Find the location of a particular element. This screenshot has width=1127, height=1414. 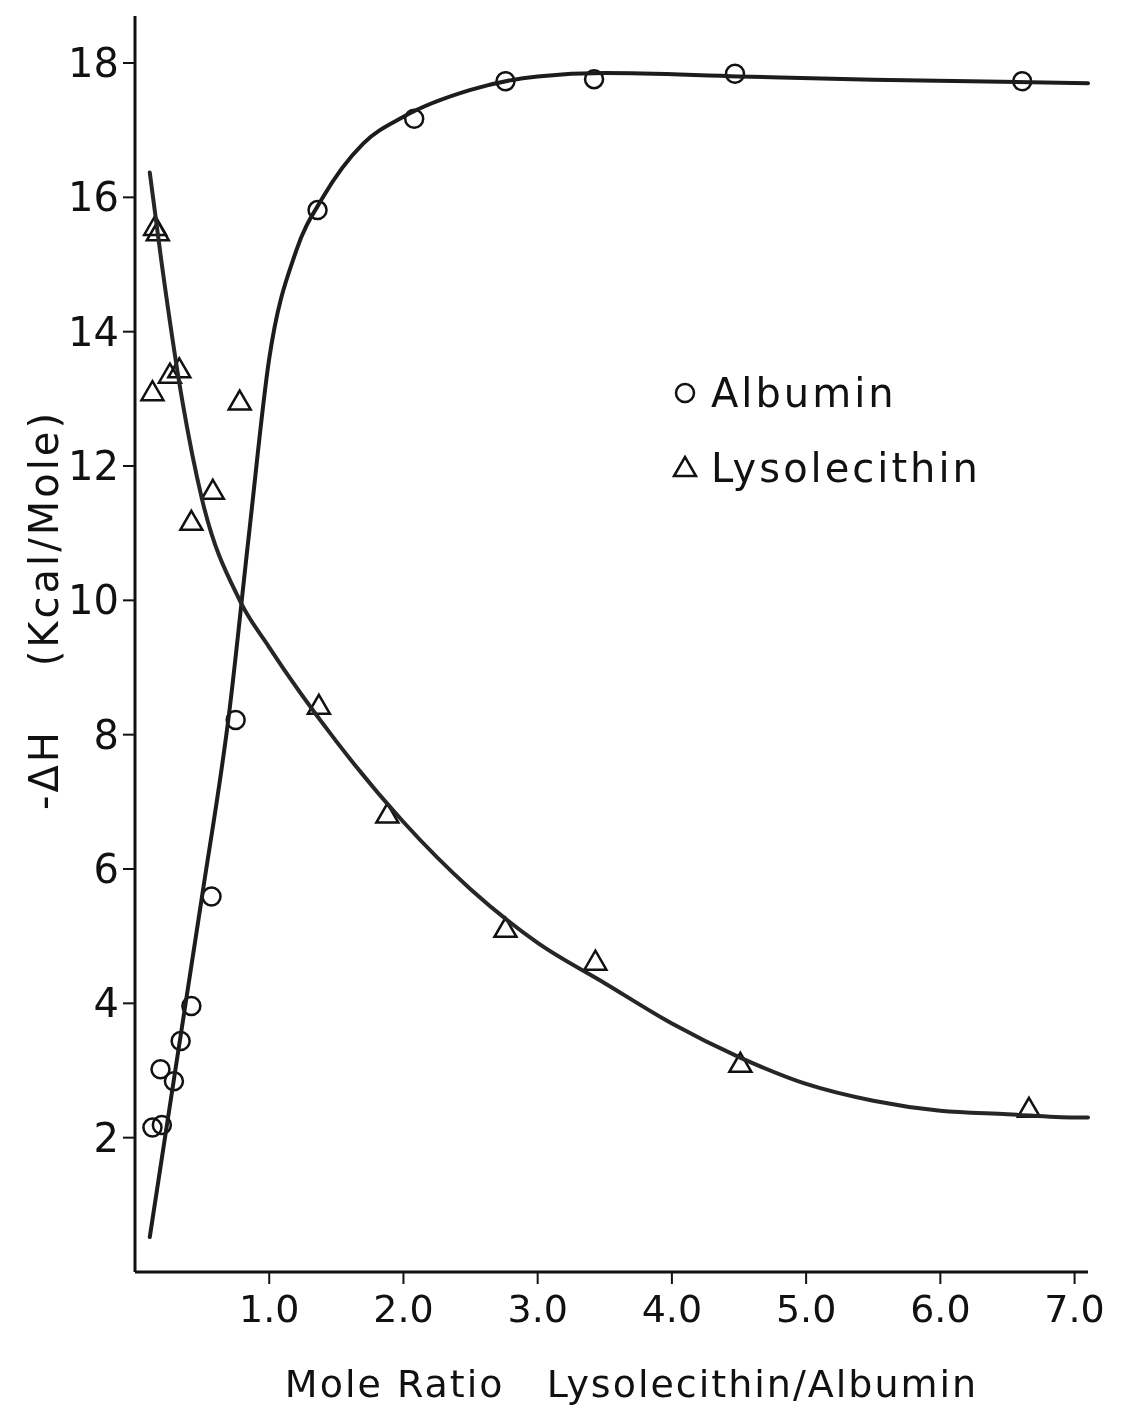

y-tick-label: 18 is located at coordinates (93, 63).